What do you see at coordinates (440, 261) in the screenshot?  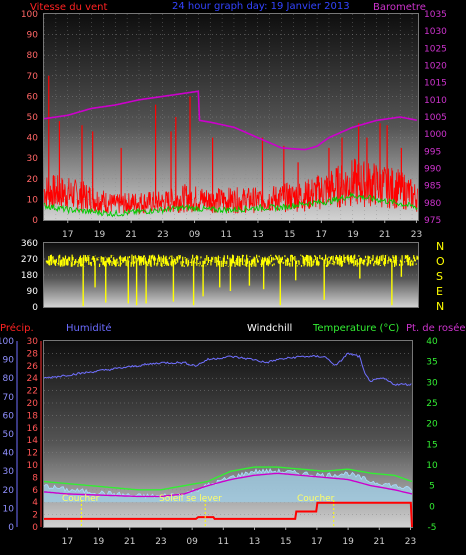 I see `compass-o: O` at bounding box center [440, 261].